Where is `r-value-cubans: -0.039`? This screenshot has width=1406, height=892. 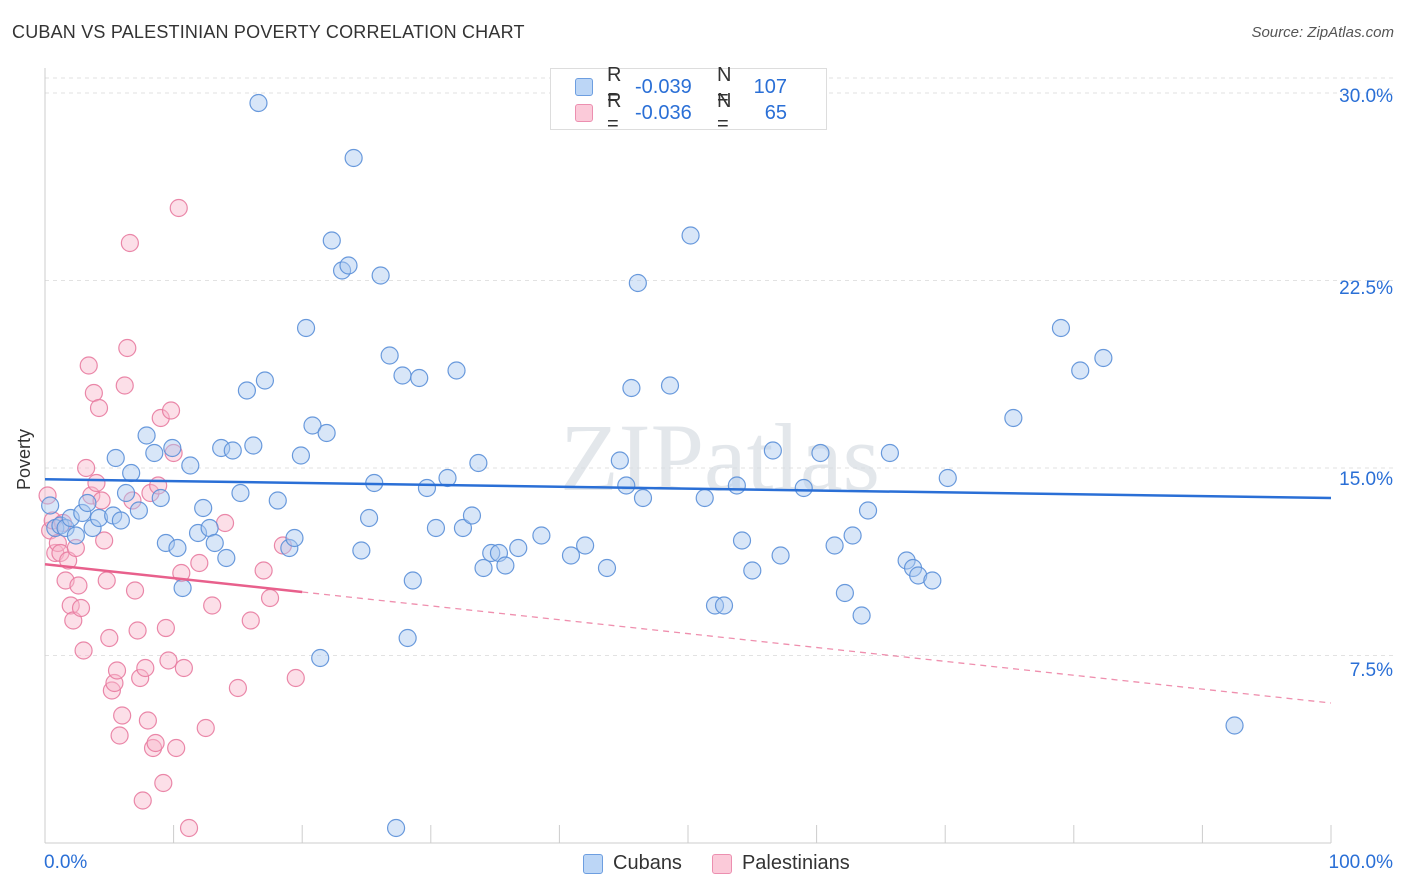
r-value-cubans: -0.039 is located at coordinates (663, 86).